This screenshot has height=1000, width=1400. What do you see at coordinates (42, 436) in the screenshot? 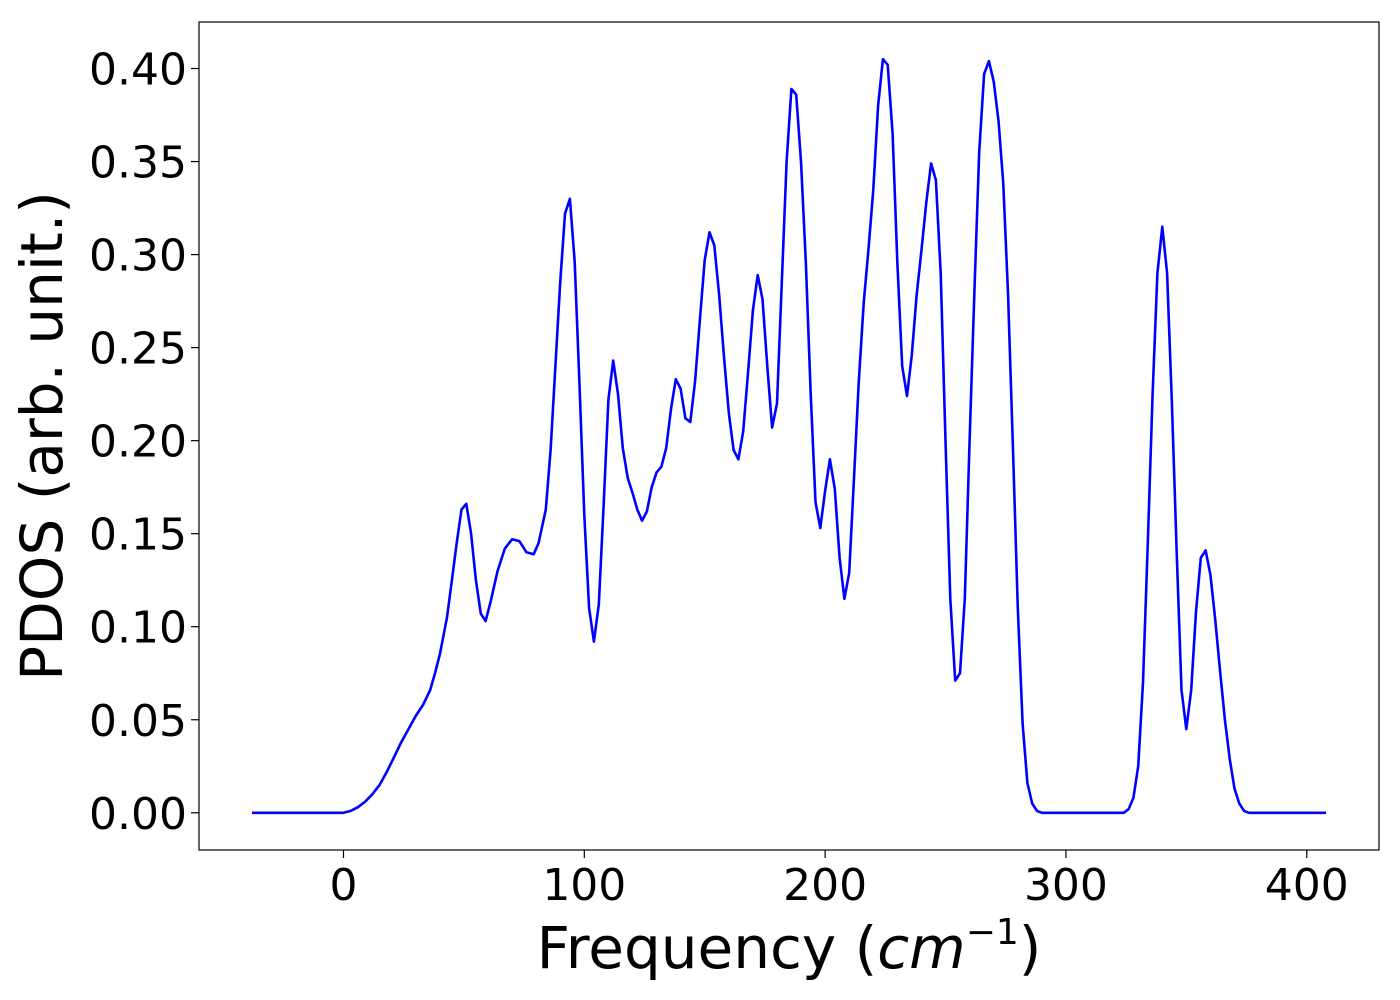
I see `y-axis-label: PDOS (arb. unit.)` at bounding box center [42, 436].